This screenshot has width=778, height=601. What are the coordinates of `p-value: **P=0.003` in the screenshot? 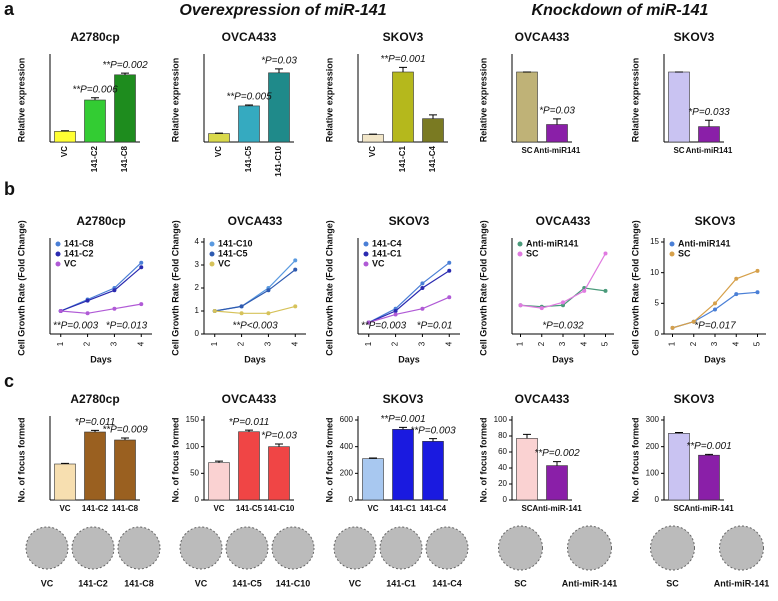 It's located at (76, 326).